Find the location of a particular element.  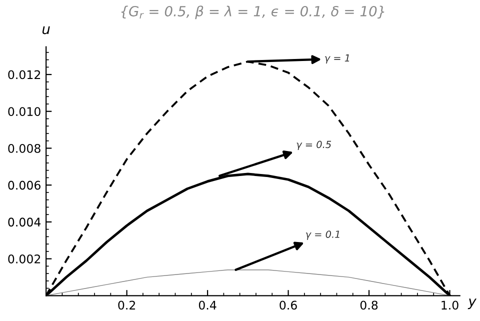

x-tick-label: 1.0 is located at coordinates (450, 305).